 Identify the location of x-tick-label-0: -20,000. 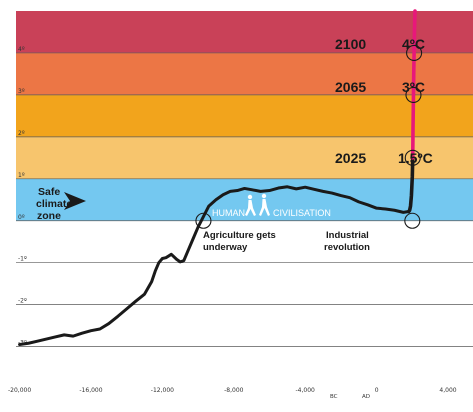
(19, 390).